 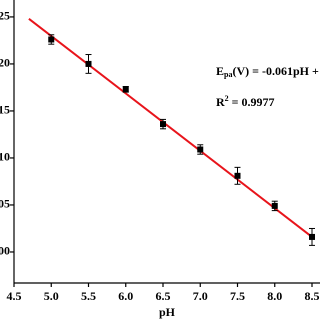 What do you see at coordinates (228, 74) in the screenshot?
I see `annotation-part: pa` at bounding box center [228, 74].